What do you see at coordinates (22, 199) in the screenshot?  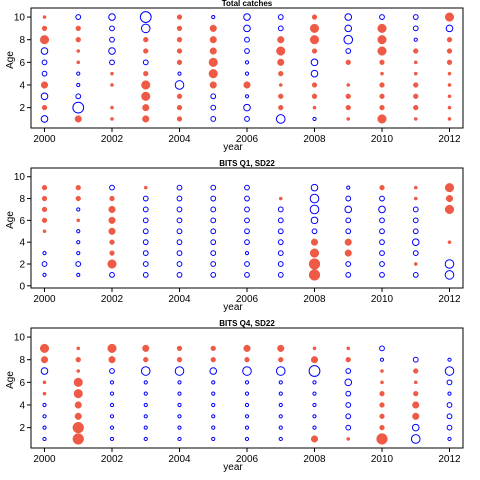 I see `y-tick-label: 8` at bounding box center [22, 199].